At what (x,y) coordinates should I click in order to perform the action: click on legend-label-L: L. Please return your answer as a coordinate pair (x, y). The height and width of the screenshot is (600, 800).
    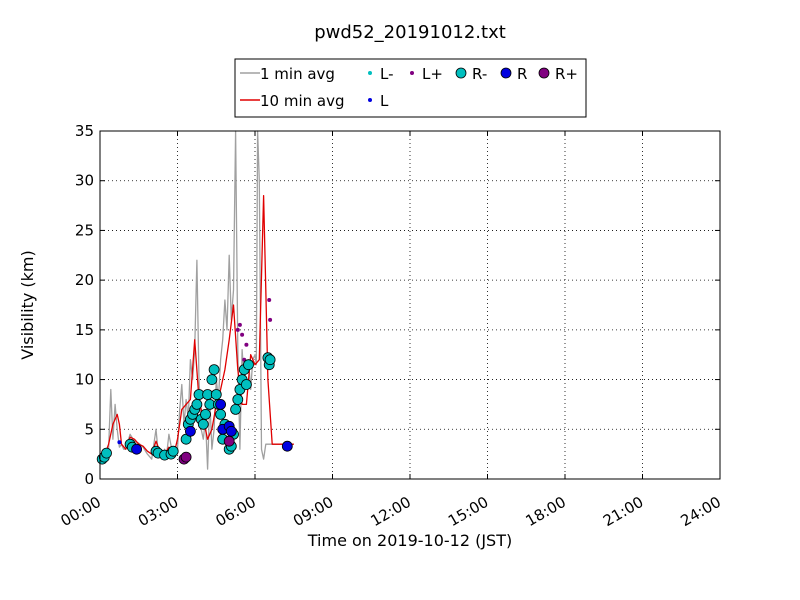
    Looking at the image, I should click on (384, 101).